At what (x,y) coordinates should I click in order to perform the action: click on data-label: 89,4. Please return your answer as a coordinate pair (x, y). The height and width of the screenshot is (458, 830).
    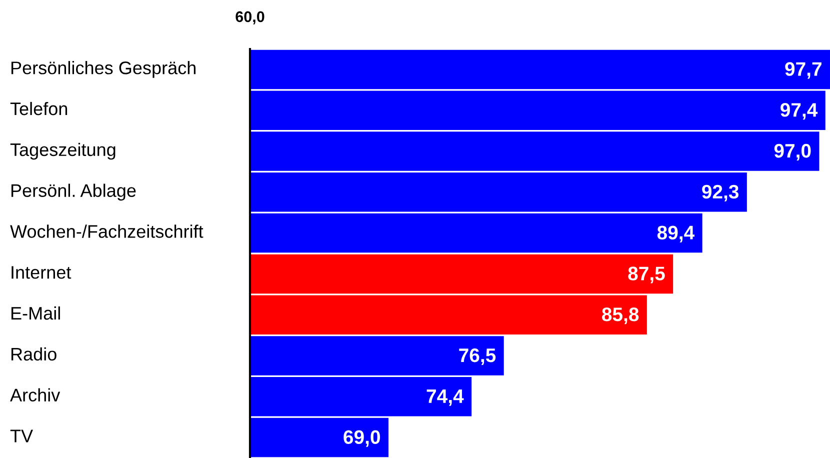
    Looking at the image, I should click on (676, 234).